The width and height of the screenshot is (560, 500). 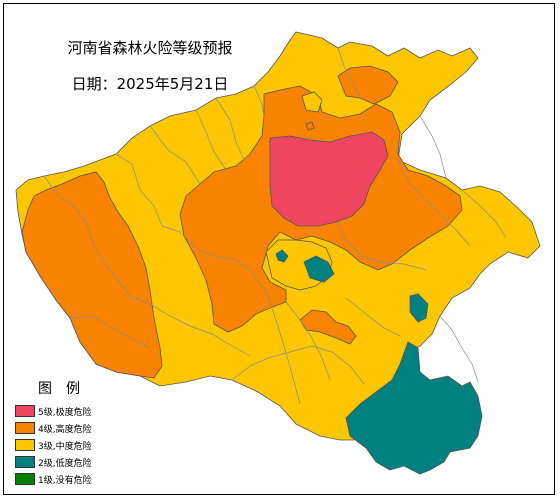 I want to click on risk-zone-level-4-west, so click(x=92, y=275).